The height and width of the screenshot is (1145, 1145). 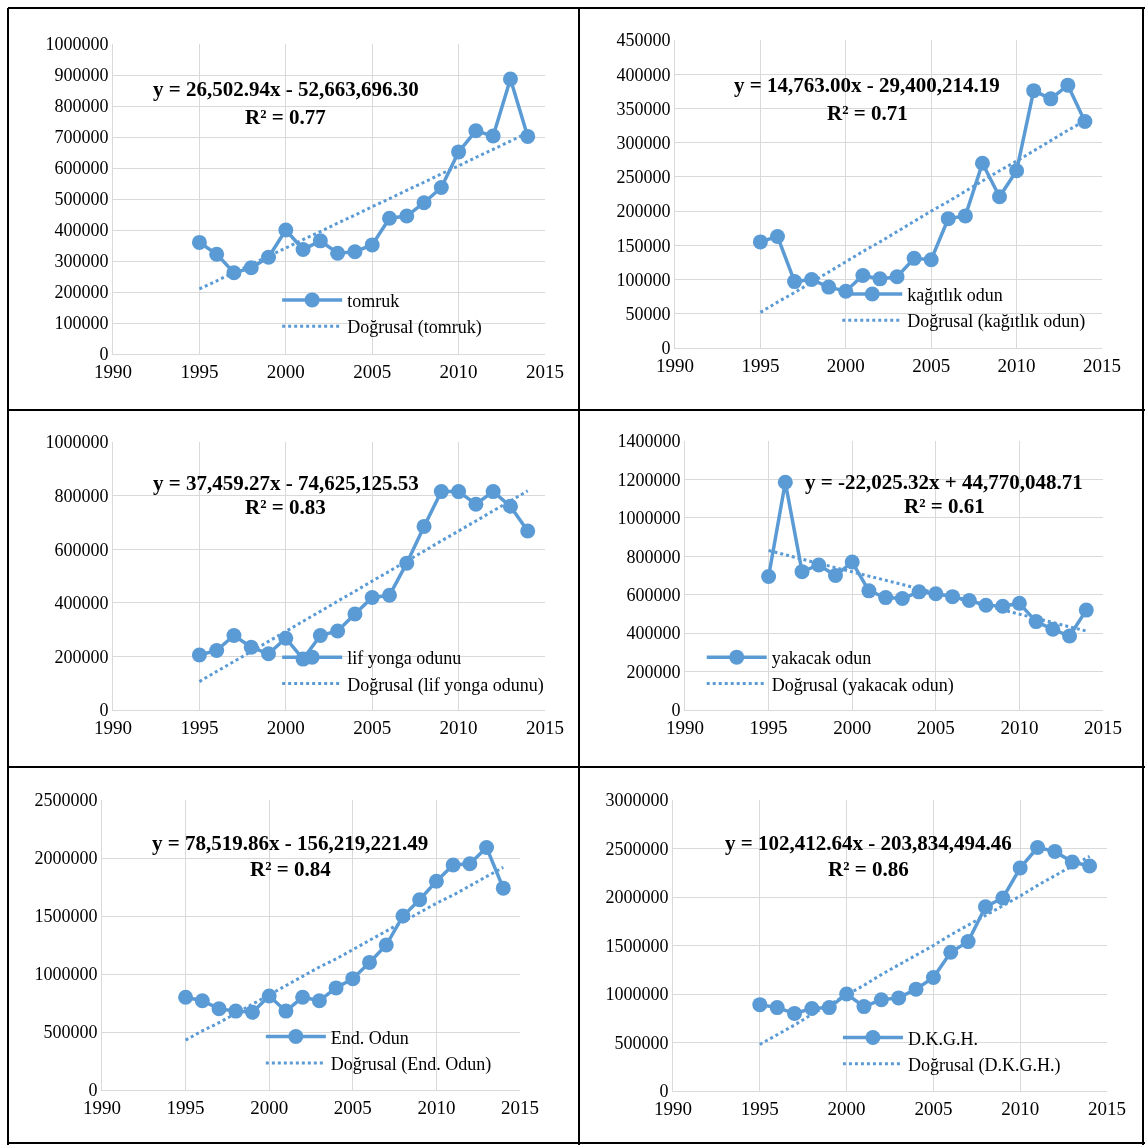 I want to click on legend-label: yakacak odun, so click(x=821, y=658).